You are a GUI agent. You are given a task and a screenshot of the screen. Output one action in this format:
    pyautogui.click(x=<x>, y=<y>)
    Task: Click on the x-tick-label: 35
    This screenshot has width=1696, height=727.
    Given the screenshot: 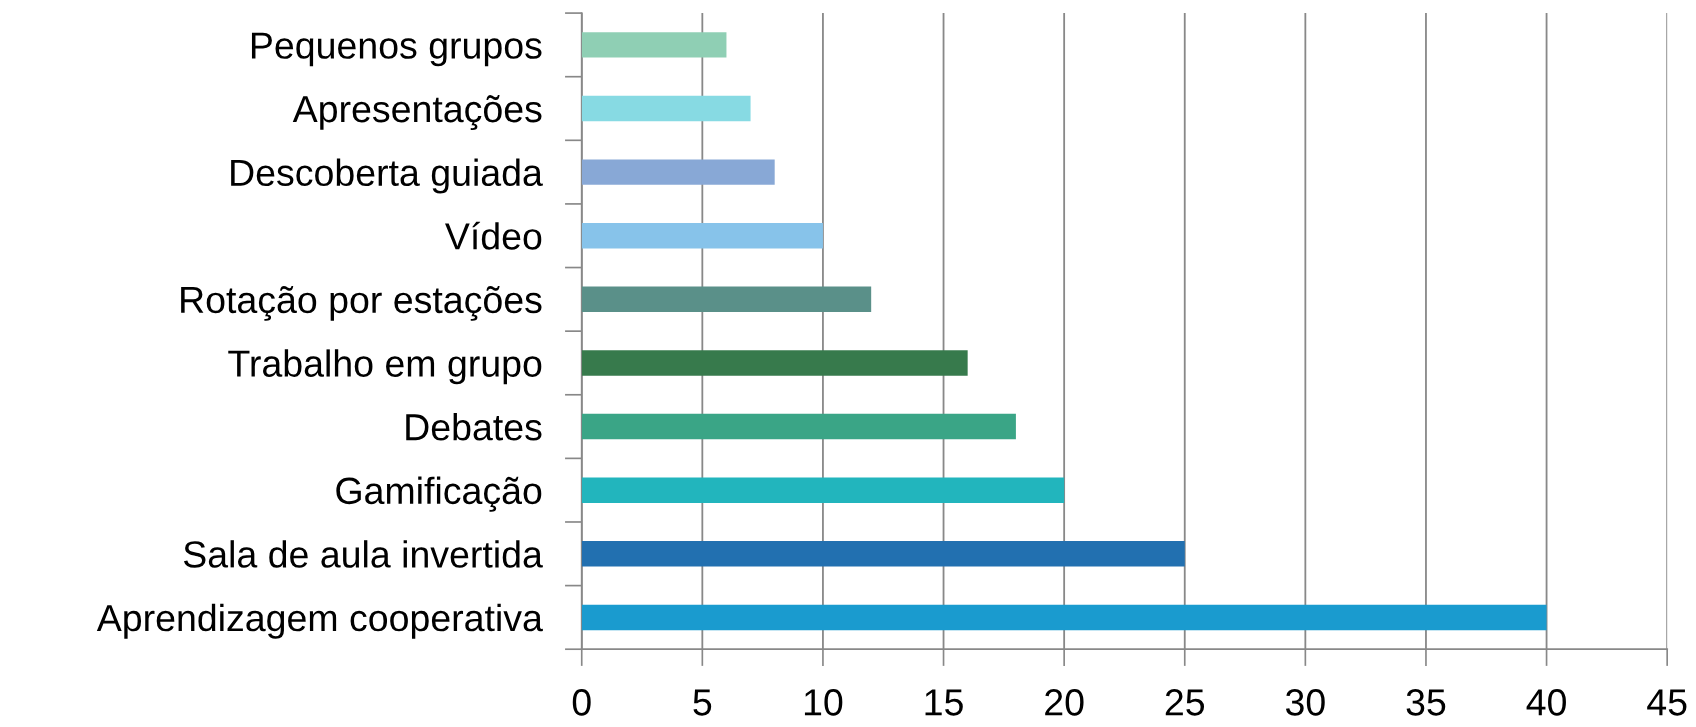 What is the action you would take?
    pyautogui.click(x=1426, y=702)
    